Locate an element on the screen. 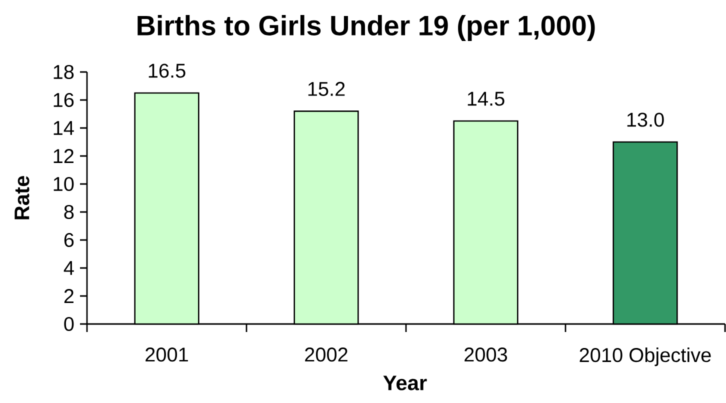 The image size is (726, 403). x-tick-label: 2010 Objective is located at coordinates (645, 357).